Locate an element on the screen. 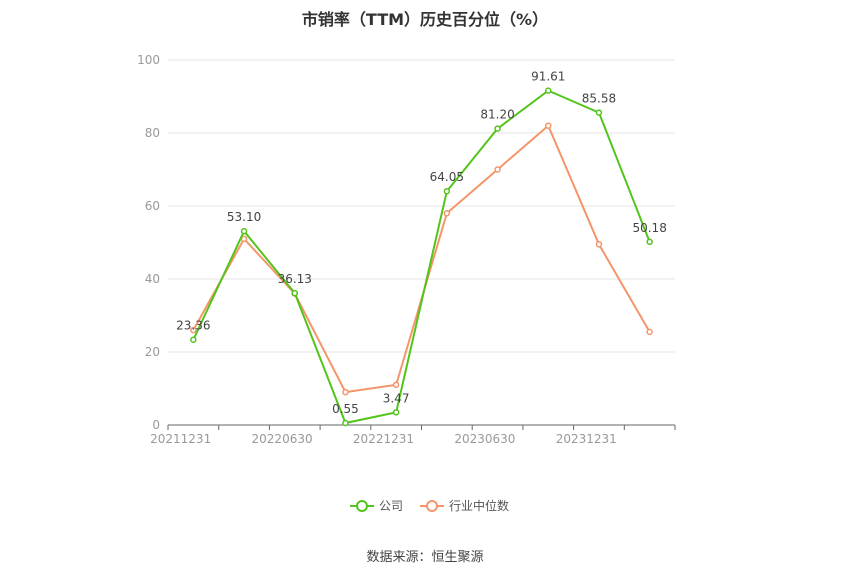 The image size is (850, 575). y-tick-label: 60 is located at coordinates (152, 206).